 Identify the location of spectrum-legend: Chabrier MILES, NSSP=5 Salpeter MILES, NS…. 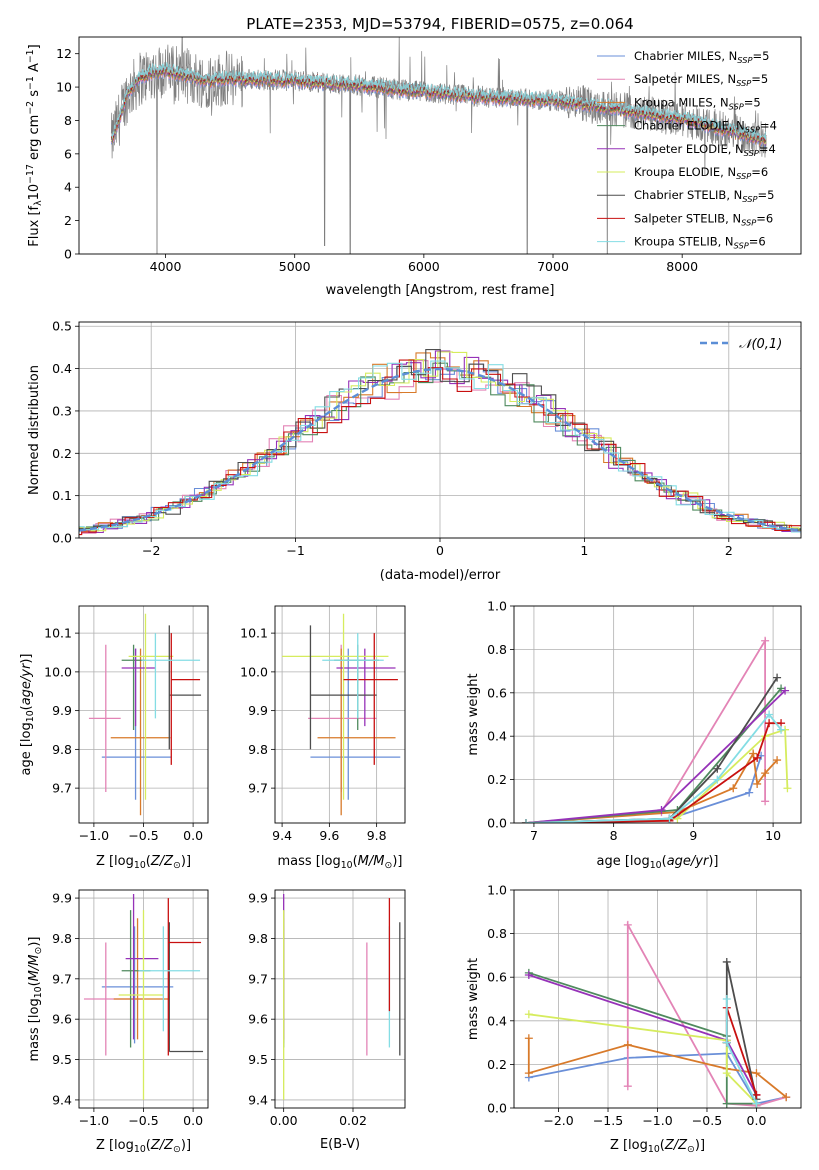
(687, 150).